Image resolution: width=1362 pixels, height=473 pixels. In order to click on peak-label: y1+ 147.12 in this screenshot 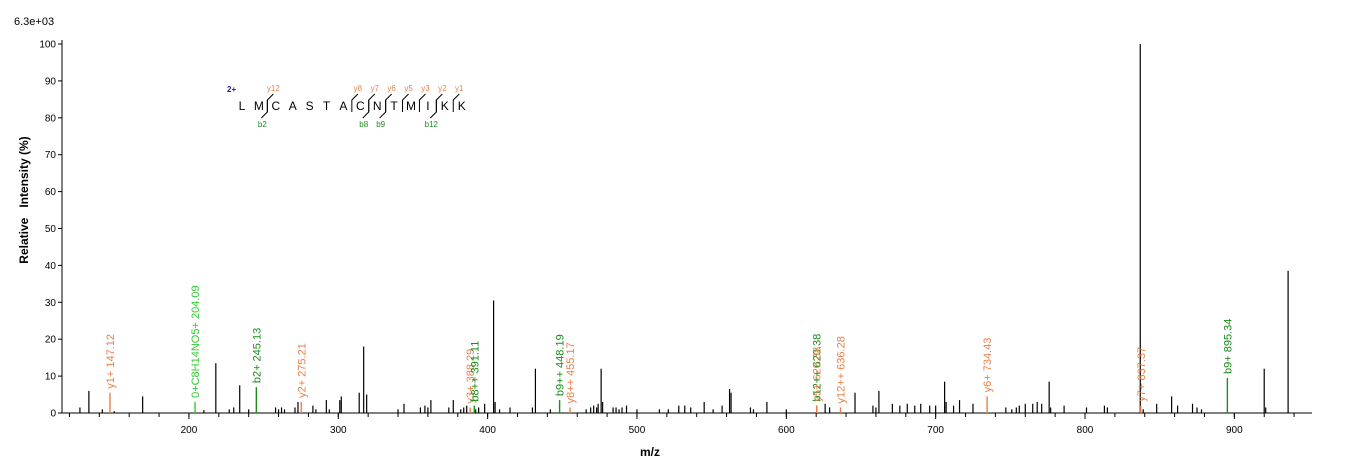, I will do `click(111, 361)`.